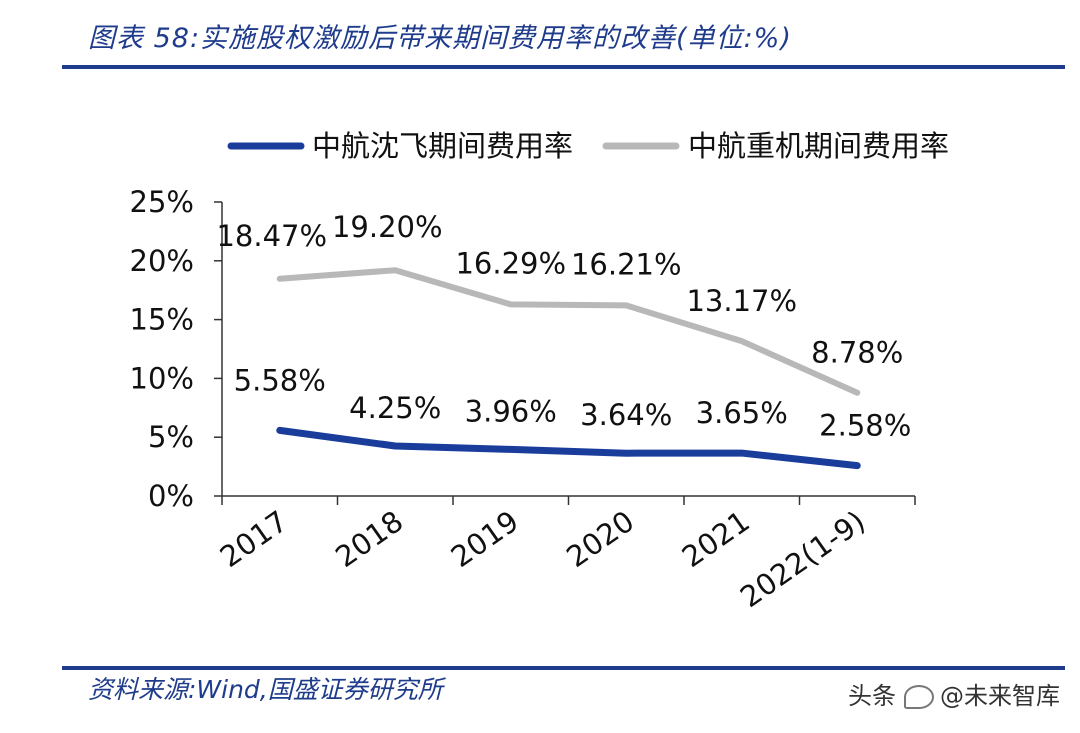  I want to click on y-tick-label: 10%, so click(162, 378).